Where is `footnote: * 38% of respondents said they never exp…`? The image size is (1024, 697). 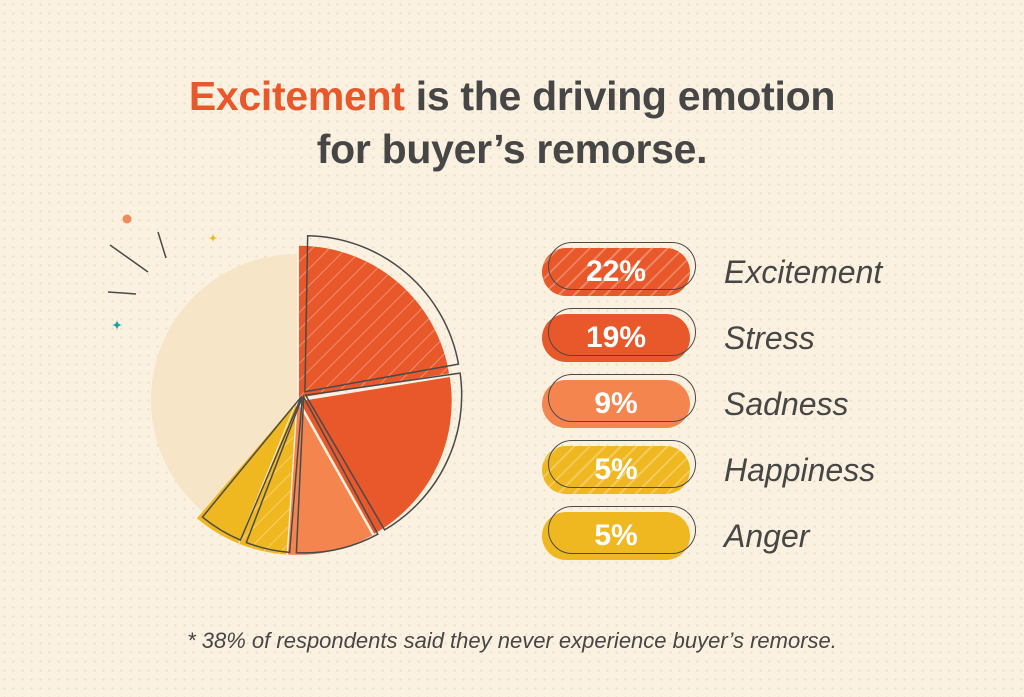 footnote: * 38% of respondents said they never exp… is located at coordinates (512, 640).